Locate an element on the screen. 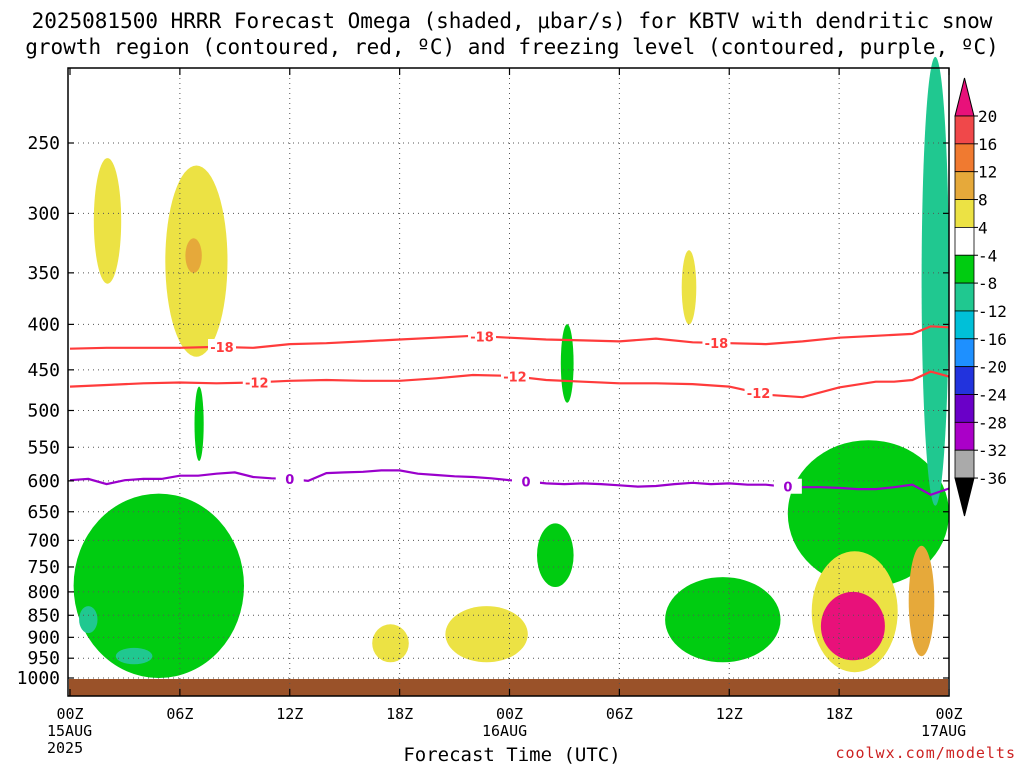 This screenshot has height=768, width=1024. terrain-band is located at coordinates (508, 687).